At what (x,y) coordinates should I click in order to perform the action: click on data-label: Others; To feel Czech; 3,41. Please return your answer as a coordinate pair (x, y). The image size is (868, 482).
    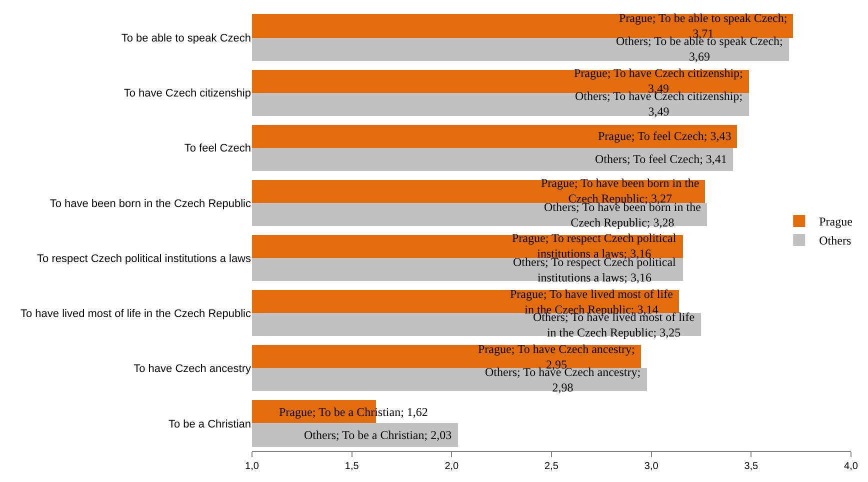
    Looking at the image, I should click on (661, 159).